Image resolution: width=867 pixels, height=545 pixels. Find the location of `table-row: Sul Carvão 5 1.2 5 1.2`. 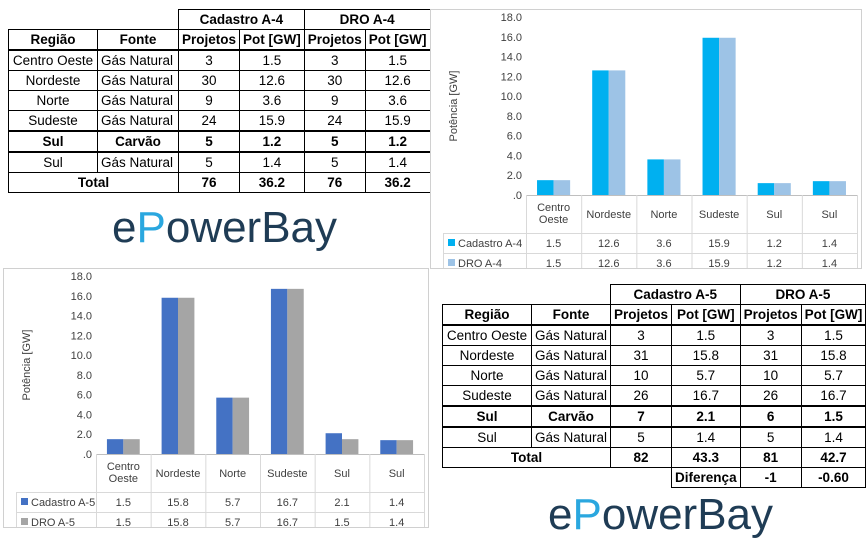

table-row: Sul Carvão 5 1.2 5 1.2 is located at coordinates (219, 141).